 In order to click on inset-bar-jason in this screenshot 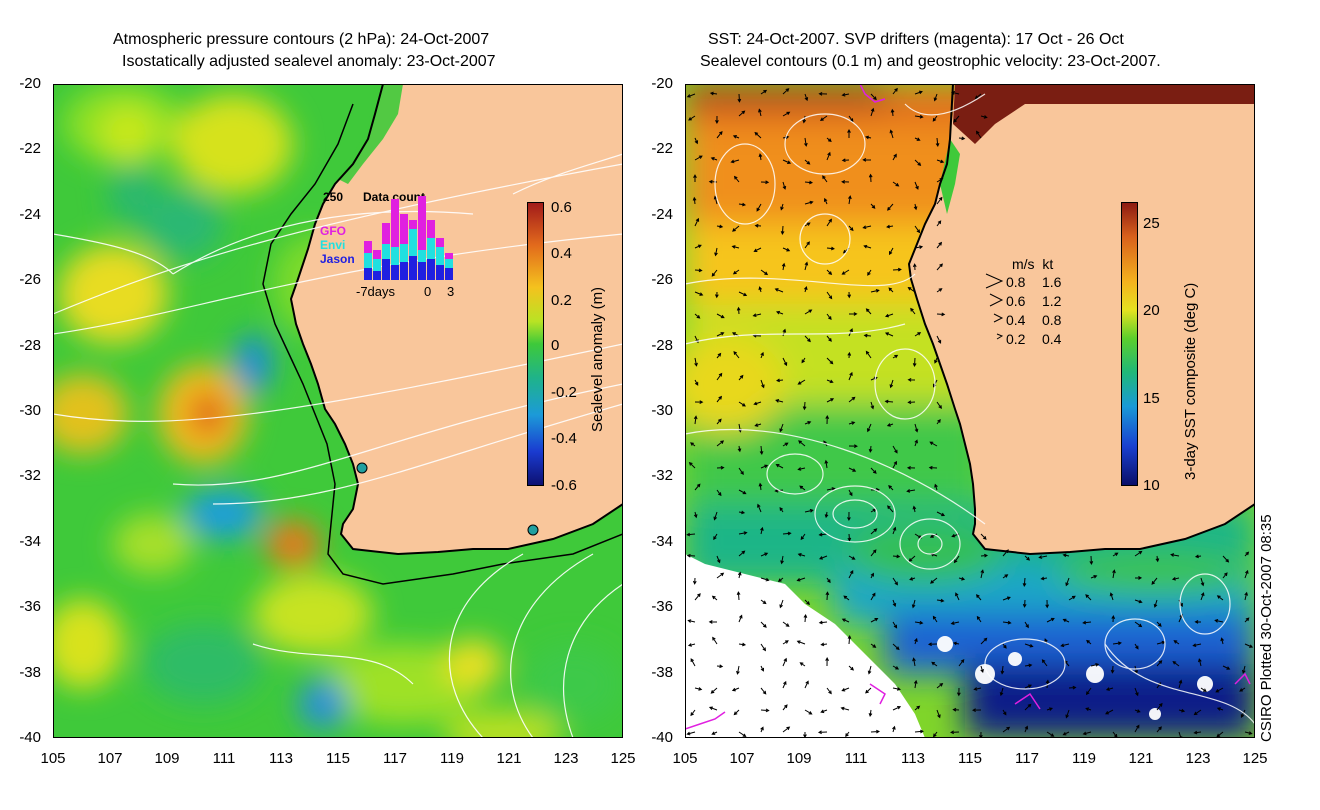, I will do `click(386, 269)`.